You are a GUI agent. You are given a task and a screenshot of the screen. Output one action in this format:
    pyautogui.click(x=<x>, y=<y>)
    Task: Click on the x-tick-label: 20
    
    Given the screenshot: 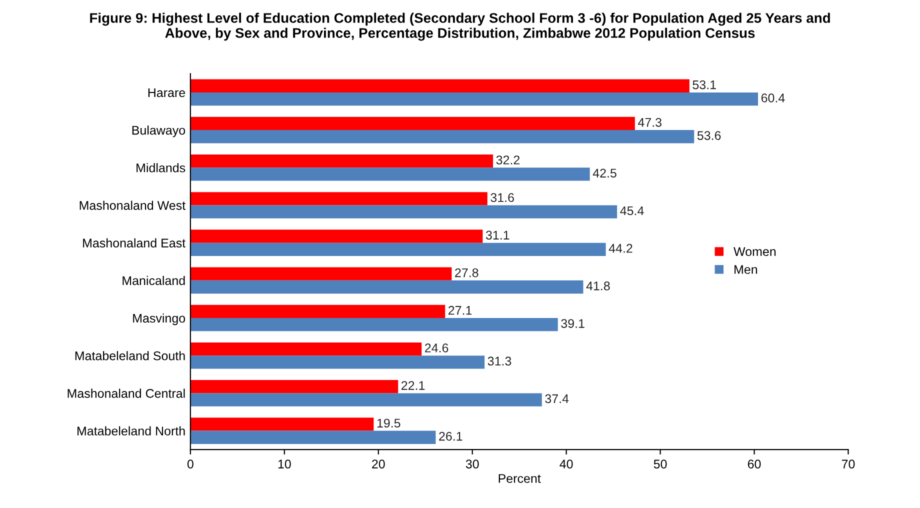 What is the action you would take?
    pyautogui.click(x=378, y=464)
    